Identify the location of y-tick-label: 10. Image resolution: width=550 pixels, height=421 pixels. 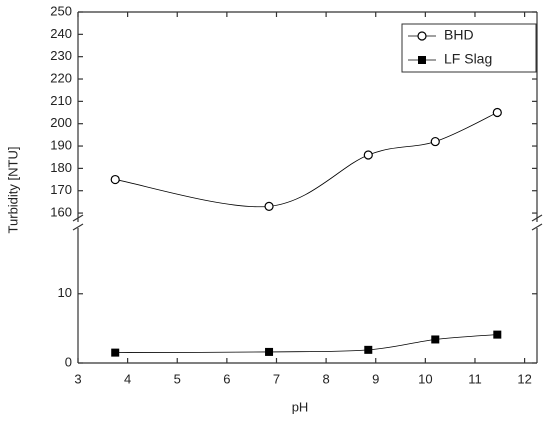
(65, 292).